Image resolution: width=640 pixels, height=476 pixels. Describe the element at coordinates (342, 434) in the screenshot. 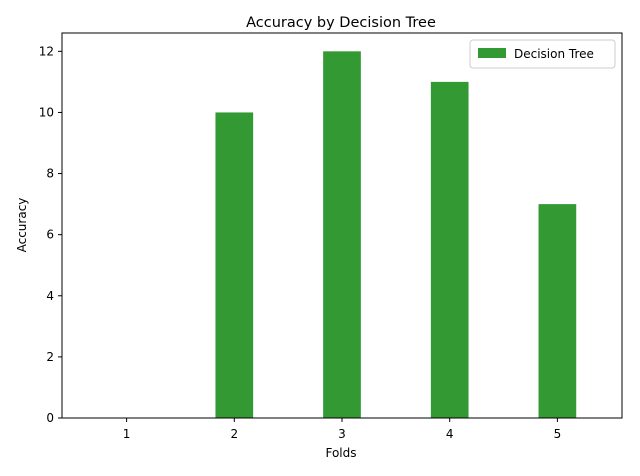

I see `x-tick-label: 3` at that location.